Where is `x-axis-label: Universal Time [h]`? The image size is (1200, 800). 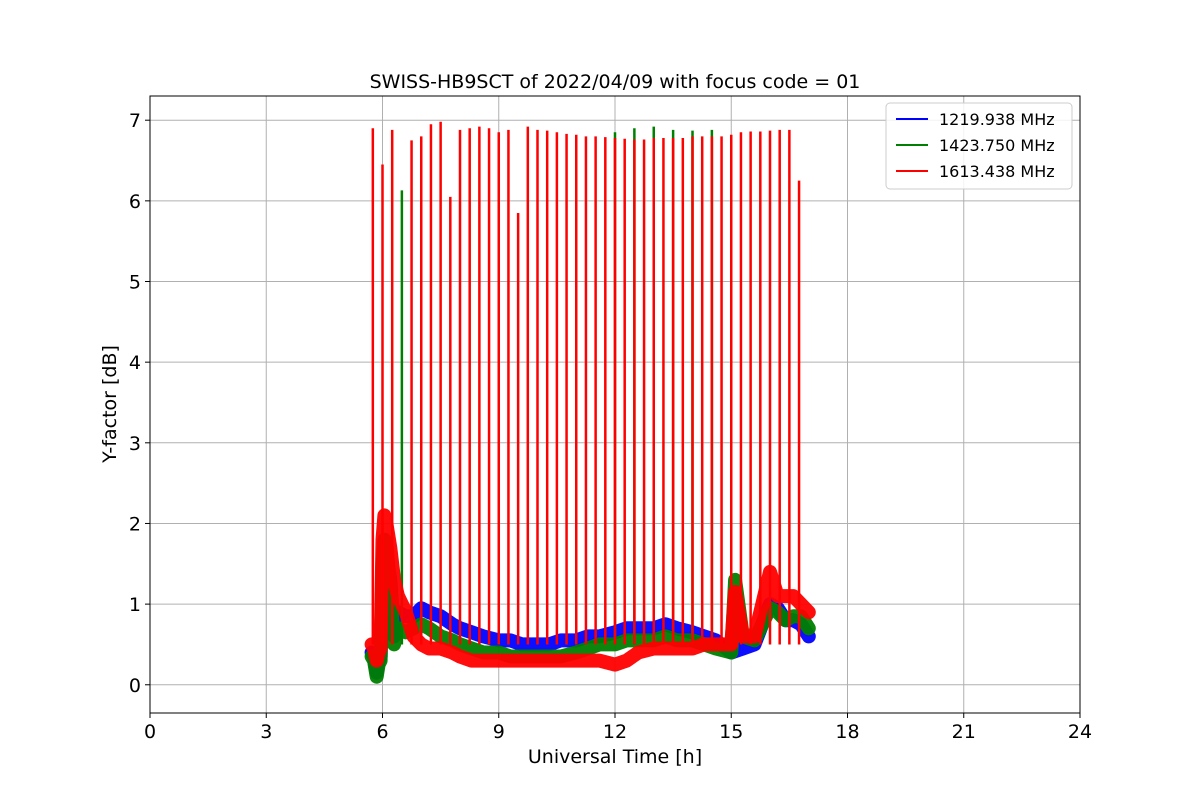 x-axis-label: Universal Time [h] is located at coordinates (615, 757).